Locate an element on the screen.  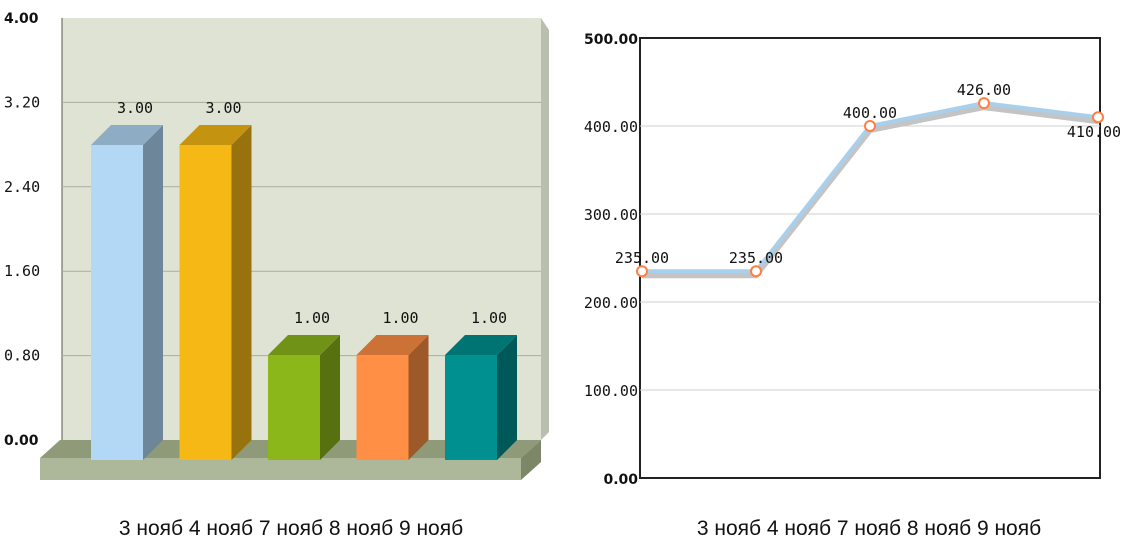
y-tick-label: 500.00 is located at coordinates (611, 40).